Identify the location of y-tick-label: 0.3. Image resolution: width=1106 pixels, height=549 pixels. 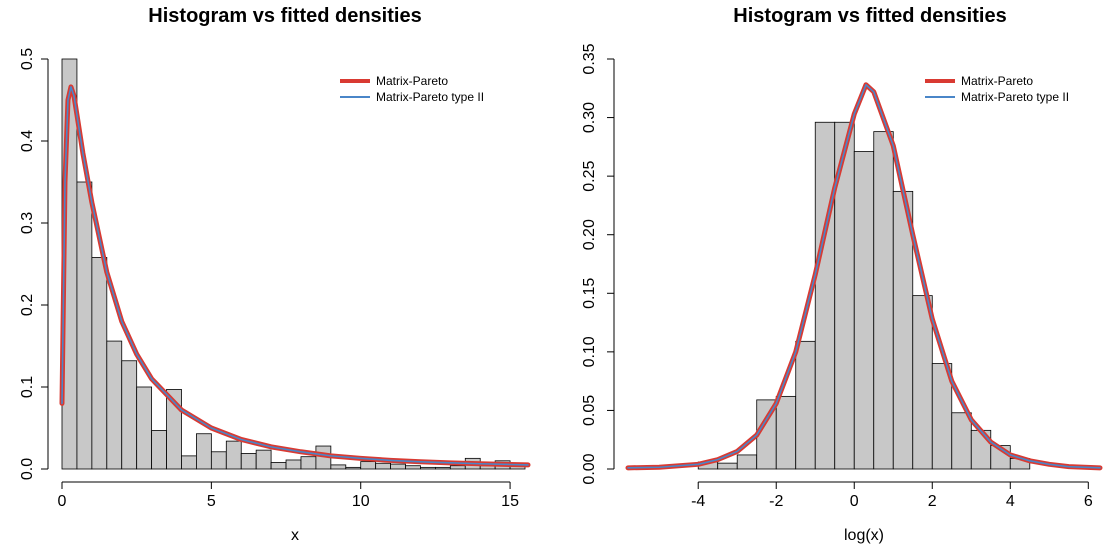
(27, 223).